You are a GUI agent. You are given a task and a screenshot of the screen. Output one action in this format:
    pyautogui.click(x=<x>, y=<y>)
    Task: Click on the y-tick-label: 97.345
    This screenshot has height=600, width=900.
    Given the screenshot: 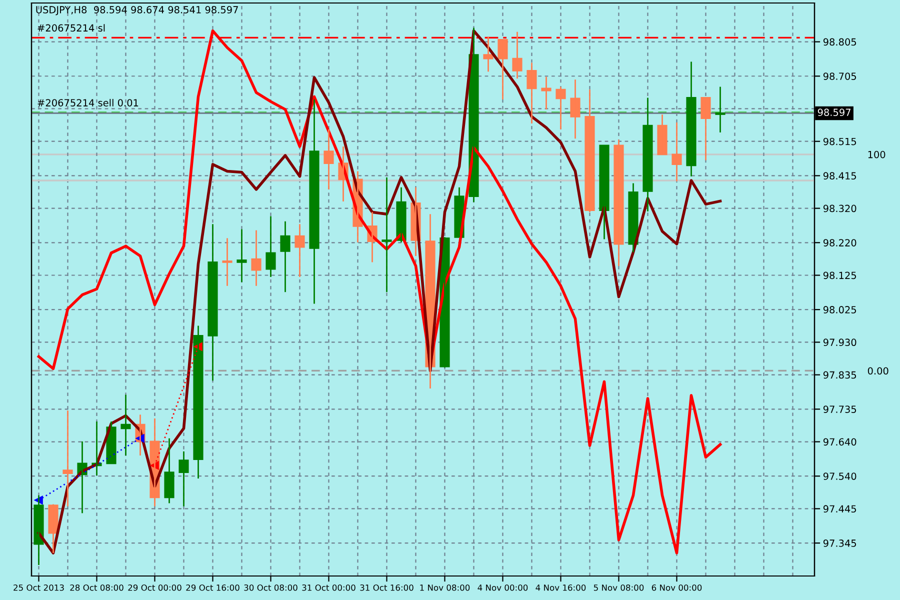 What is the action you would take?
    pyautogui.click(x=839, y=543)
    